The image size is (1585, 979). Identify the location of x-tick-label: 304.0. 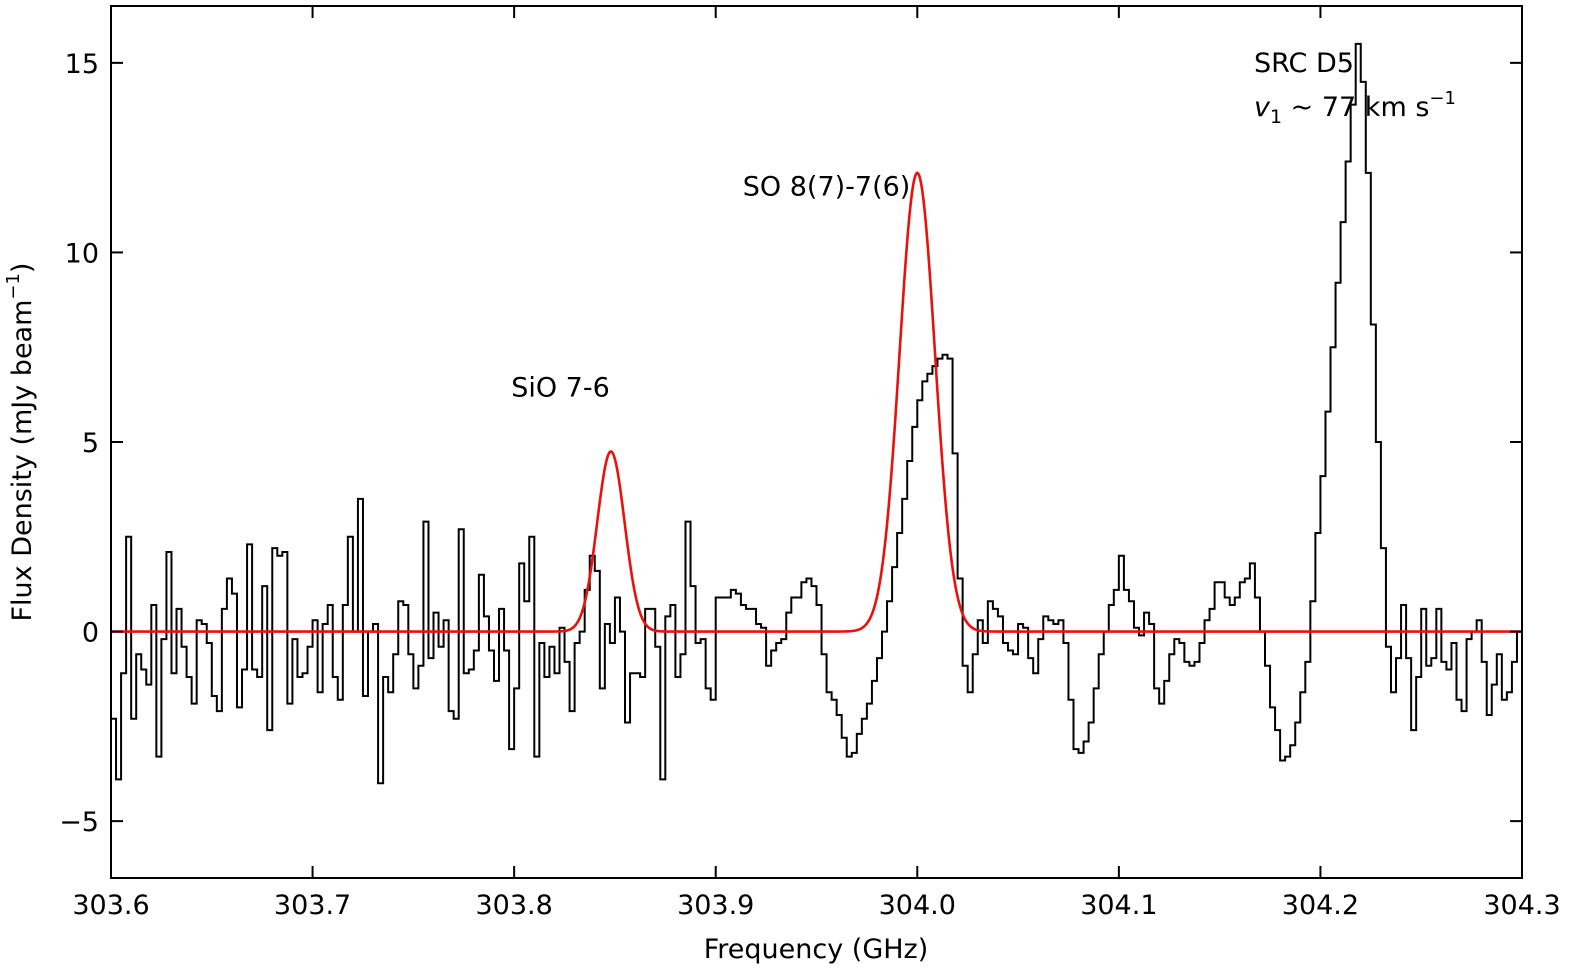
(917, 905).